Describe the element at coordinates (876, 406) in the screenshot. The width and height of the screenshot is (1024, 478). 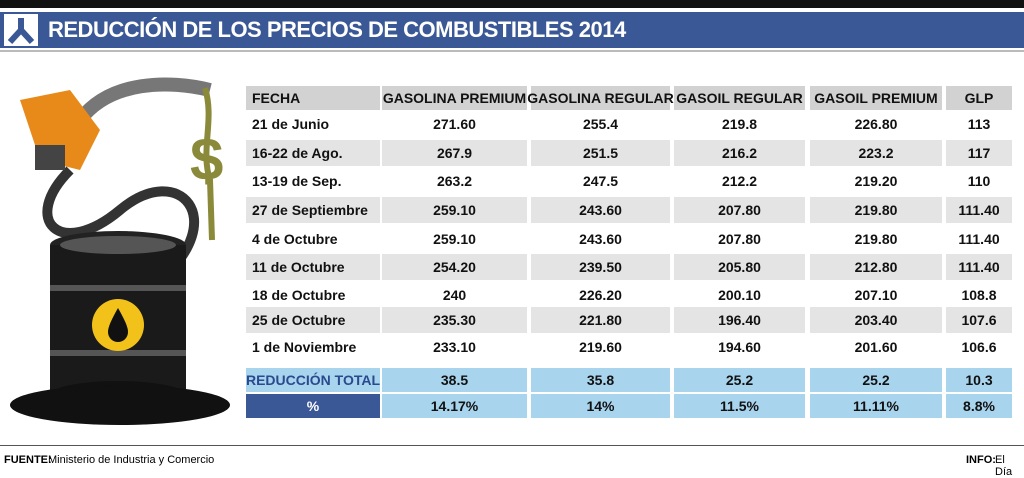
I see `percent-cell: 11.11%` at that location.